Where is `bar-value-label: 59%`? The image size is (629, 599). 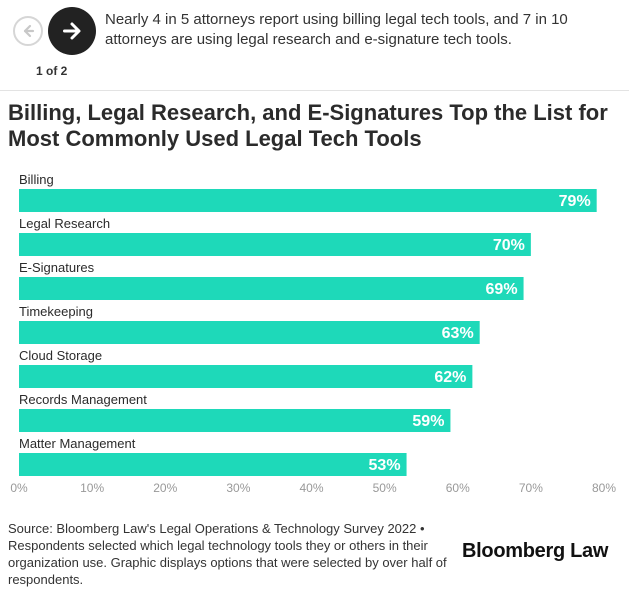
bar-value-label: 59% is located at coordinates (428, 421).